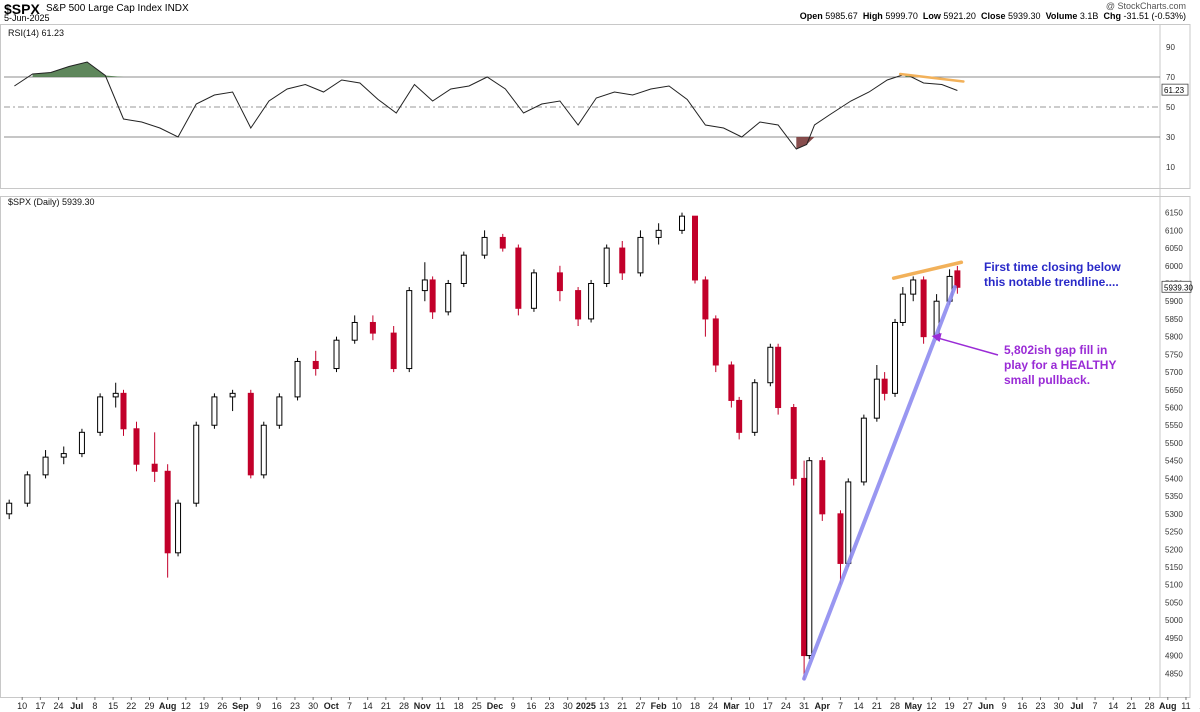 This screenshot has height=712, width=1200. I want to click on x-axis-tick-label: 16, so click(277, 706).